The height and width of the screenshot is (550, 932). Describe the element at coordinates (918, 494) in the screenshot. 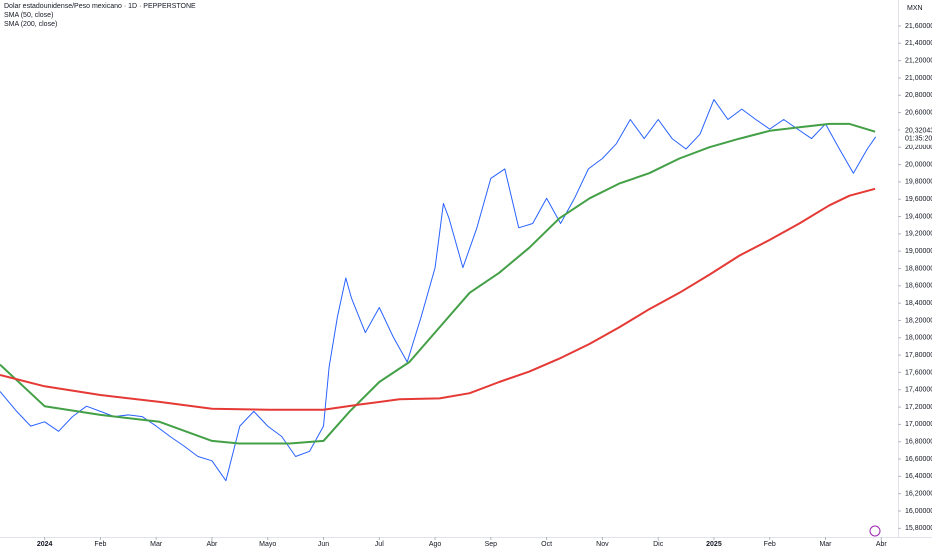

I see `y-tick-label: 16,20000` at that location.